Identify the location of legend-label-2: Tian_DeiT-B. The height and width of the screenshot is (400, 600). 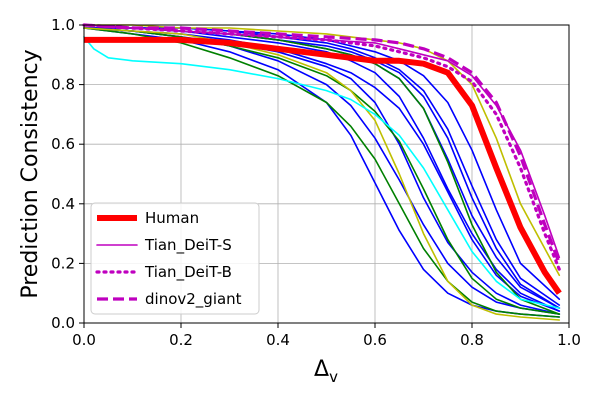
(188, 272).